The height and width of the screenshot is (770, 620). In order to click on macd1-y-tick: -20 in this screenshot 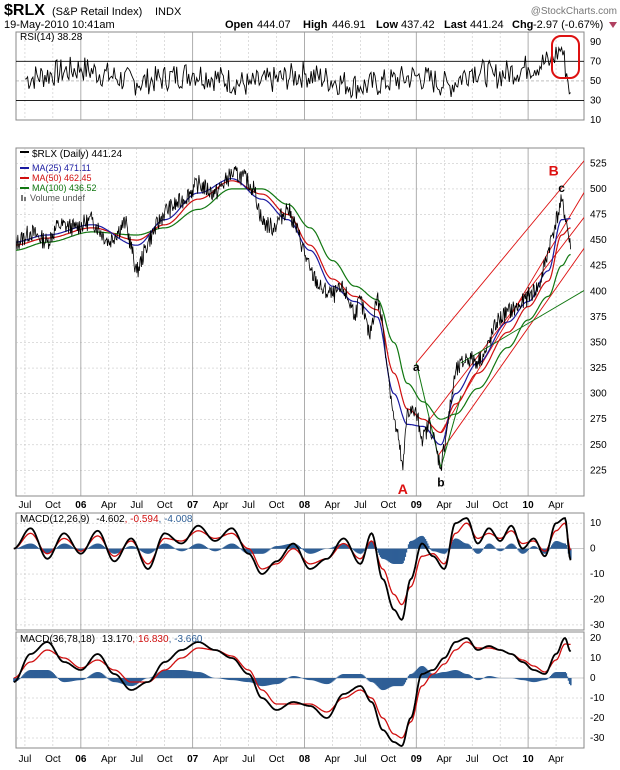, I will do `click(597, 599)`.